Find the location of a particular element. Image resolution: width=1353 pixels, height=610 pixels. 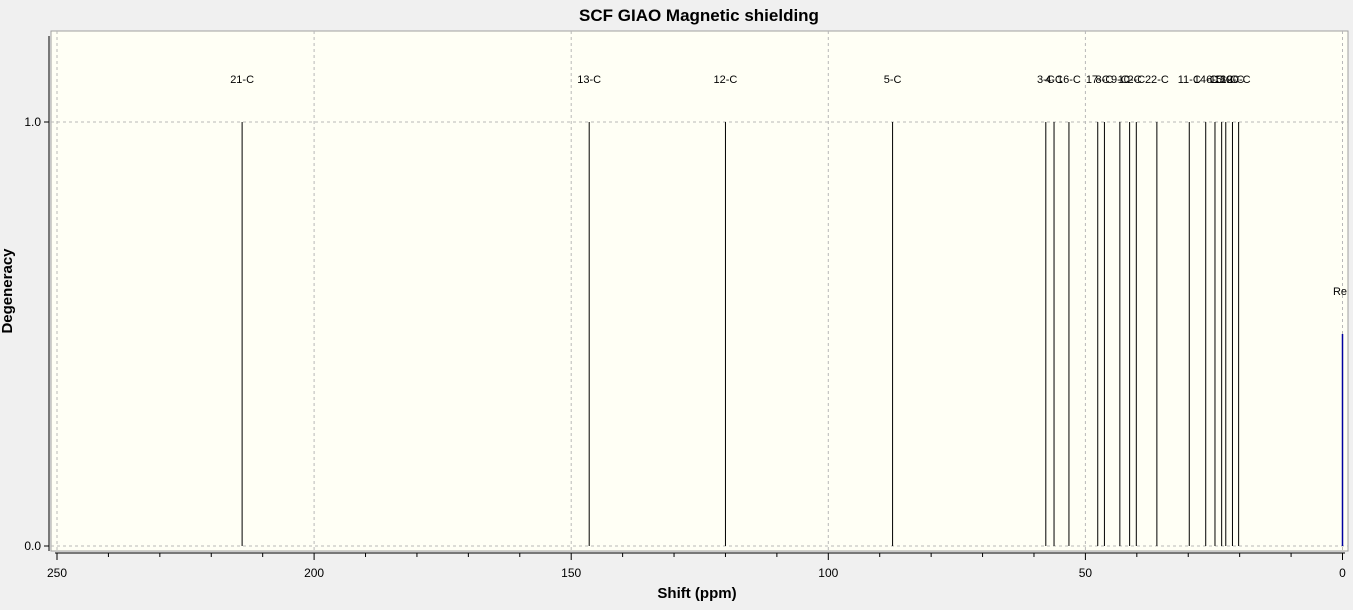

peak-label: 9-C is located at coordinates (1120, 80).